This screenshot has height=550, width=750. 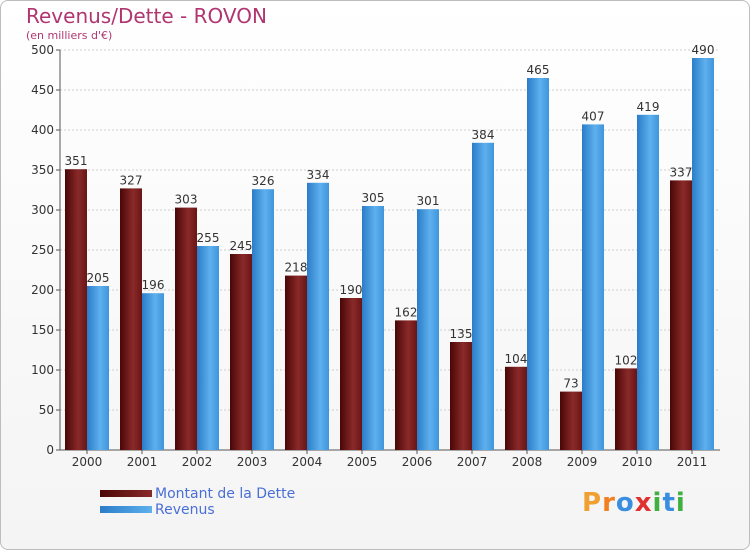 What do you see at coordinates (153, 285) in the screenshot?
I see `data-label-revenus: 196` at bounding box center [153, 285].